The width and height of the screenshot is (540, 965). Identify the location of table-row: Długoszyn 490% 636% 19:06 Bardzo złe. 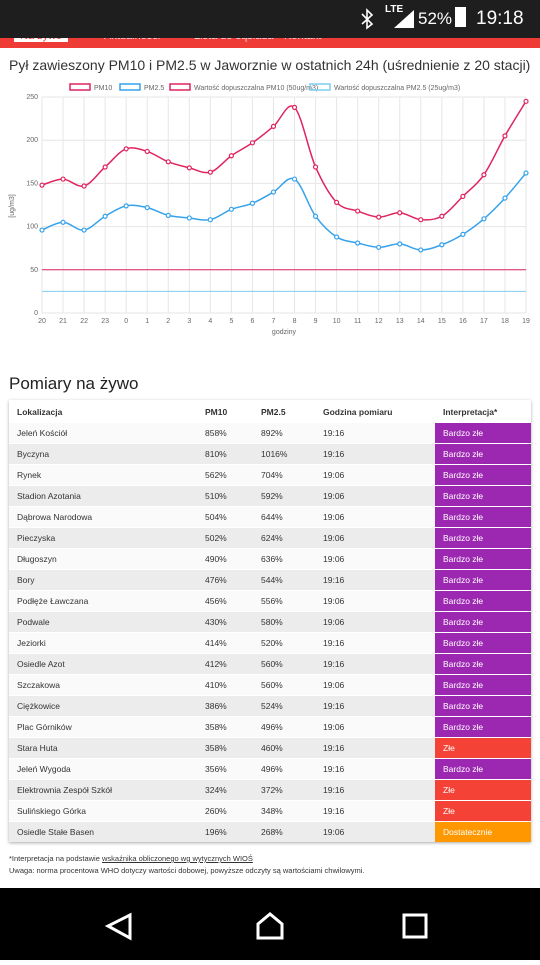
(270, 559).